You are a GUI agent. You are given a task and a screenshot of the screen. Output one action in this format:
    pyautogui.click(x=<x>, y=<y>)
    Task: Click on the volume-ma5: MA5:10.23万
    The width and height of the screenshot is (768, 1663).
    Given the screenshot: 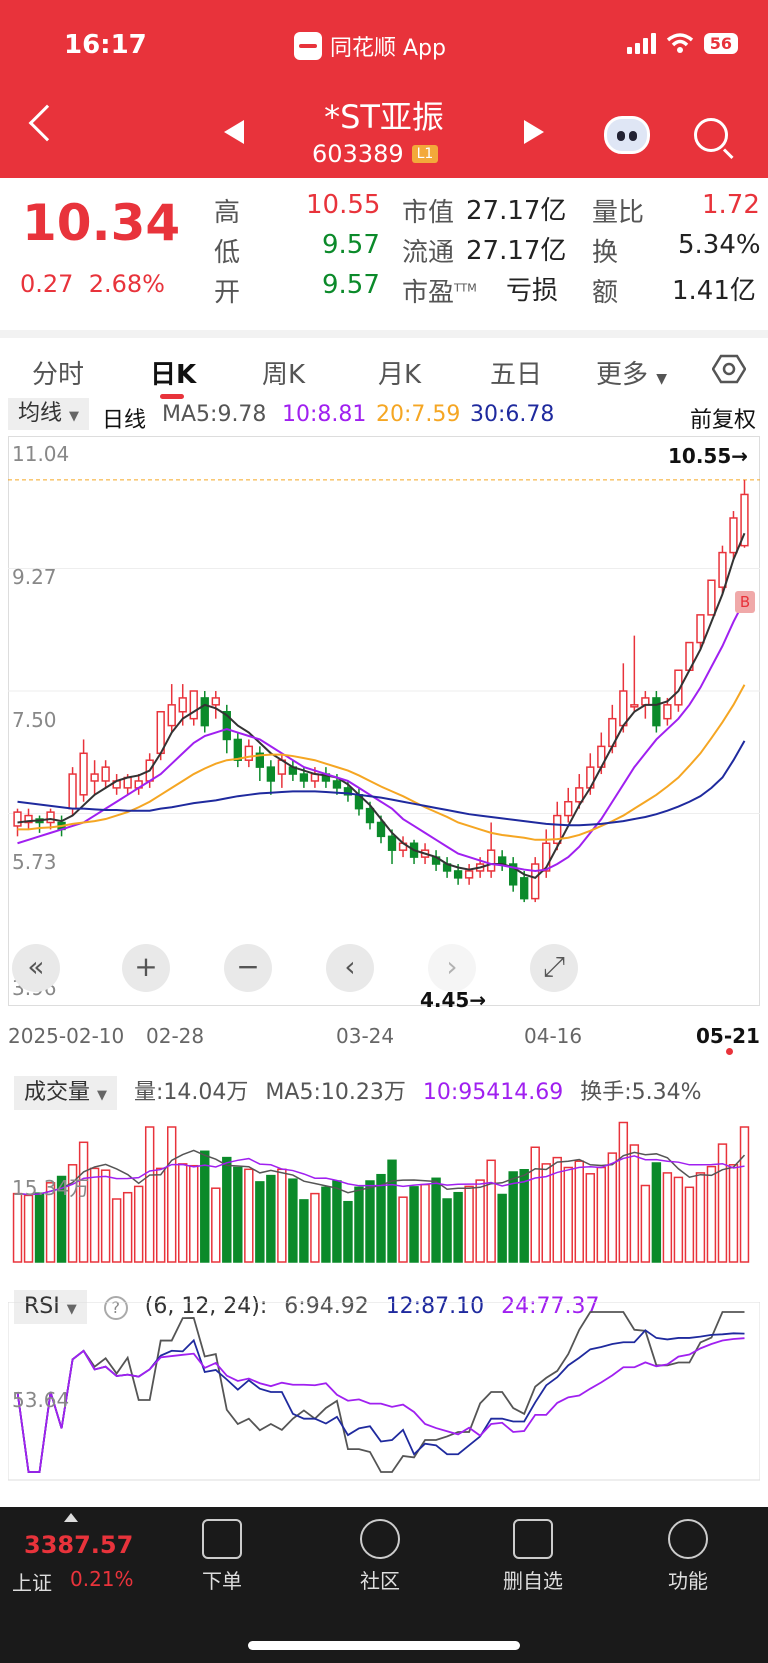 What is the action you would take?
    pyautogui.click(x=335, y=1092)
    